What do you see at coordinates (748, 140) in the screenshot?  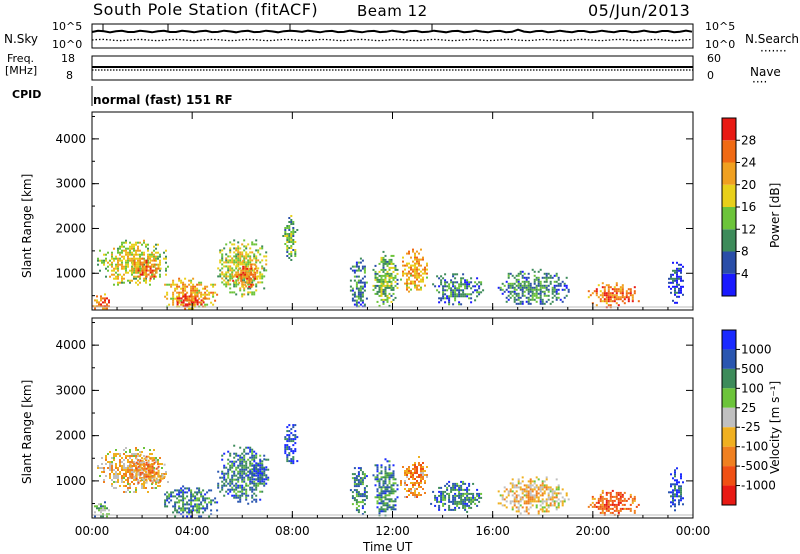 I see `power-colorbar-label-6: 28` at bounding box center [748, 140].